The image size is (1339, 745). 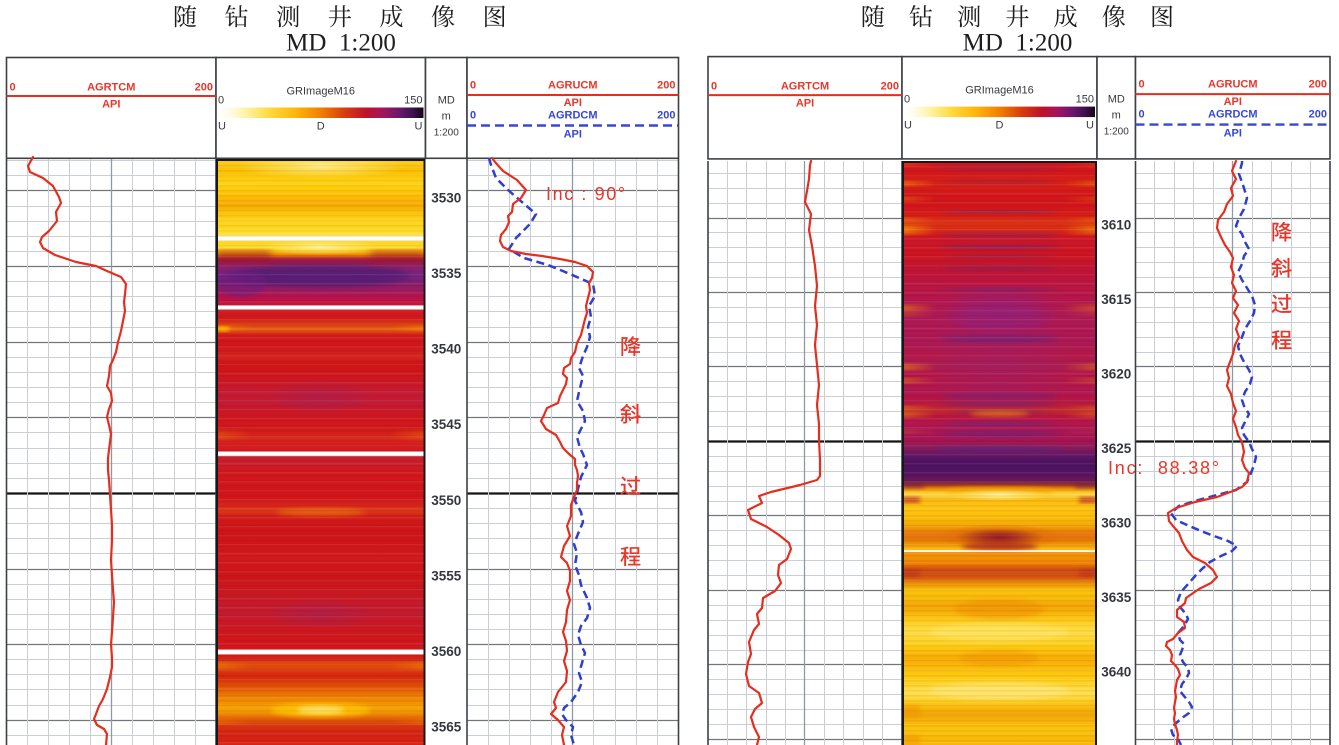 What do you see at coordinates (446, 500) in the screenshot?
I see `svg-text: 3550` at bounding box center [446, 500].